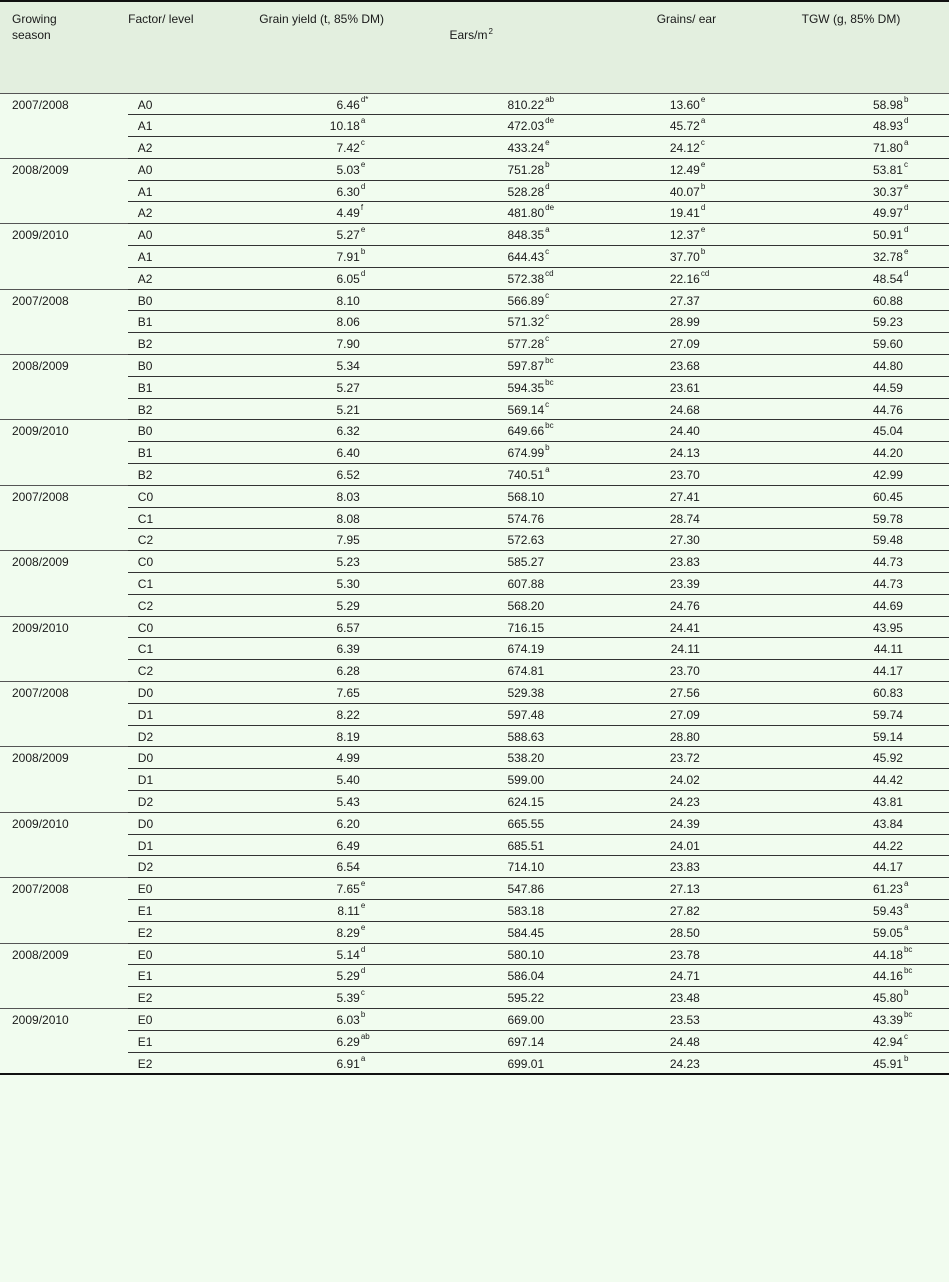 This screenshot has height=1282, width=949. What do you see at coordinates (160, 648) in the screenshot?
I see `factor-level-cell: C1` at bounding box center [160, 648].